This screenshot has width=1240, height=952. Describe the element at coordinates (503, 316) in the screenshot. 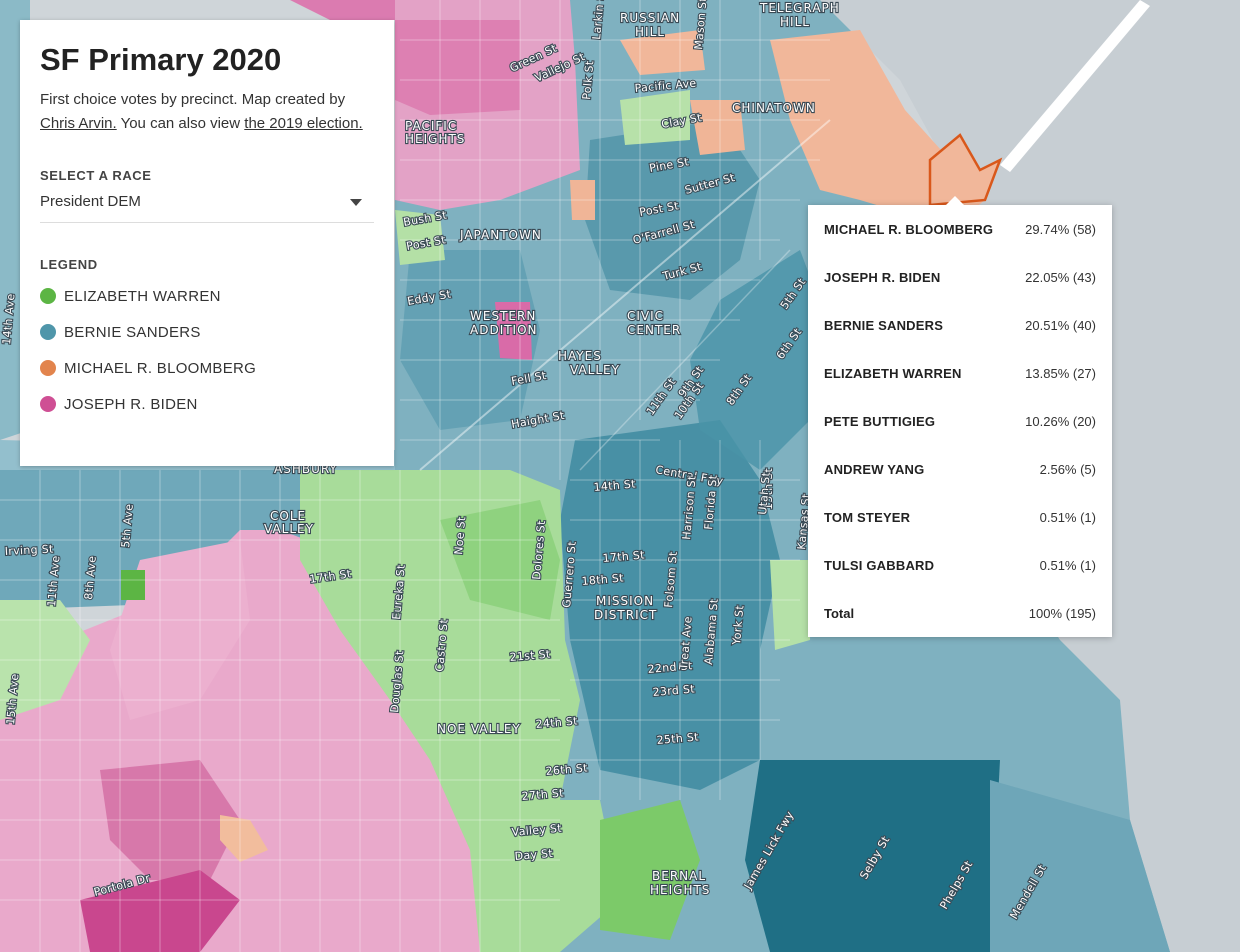

I see `neighborhood-label: WESTERN` at that location.